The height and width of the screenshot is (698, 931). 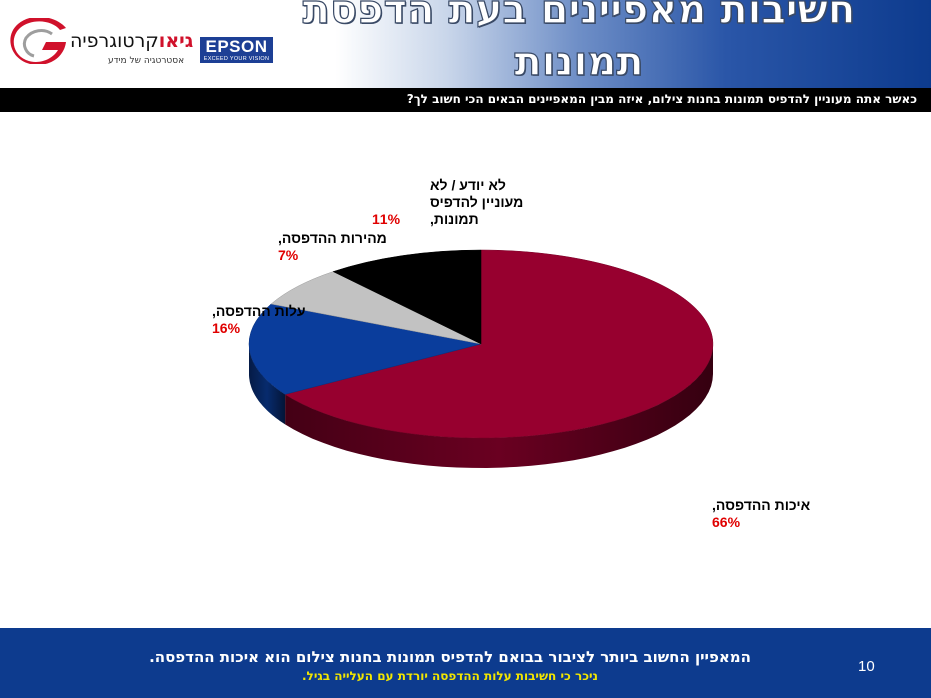 I want to click on geo-logo-tagline: אסטרטגיה של מידע, so click(x=146, y=61).